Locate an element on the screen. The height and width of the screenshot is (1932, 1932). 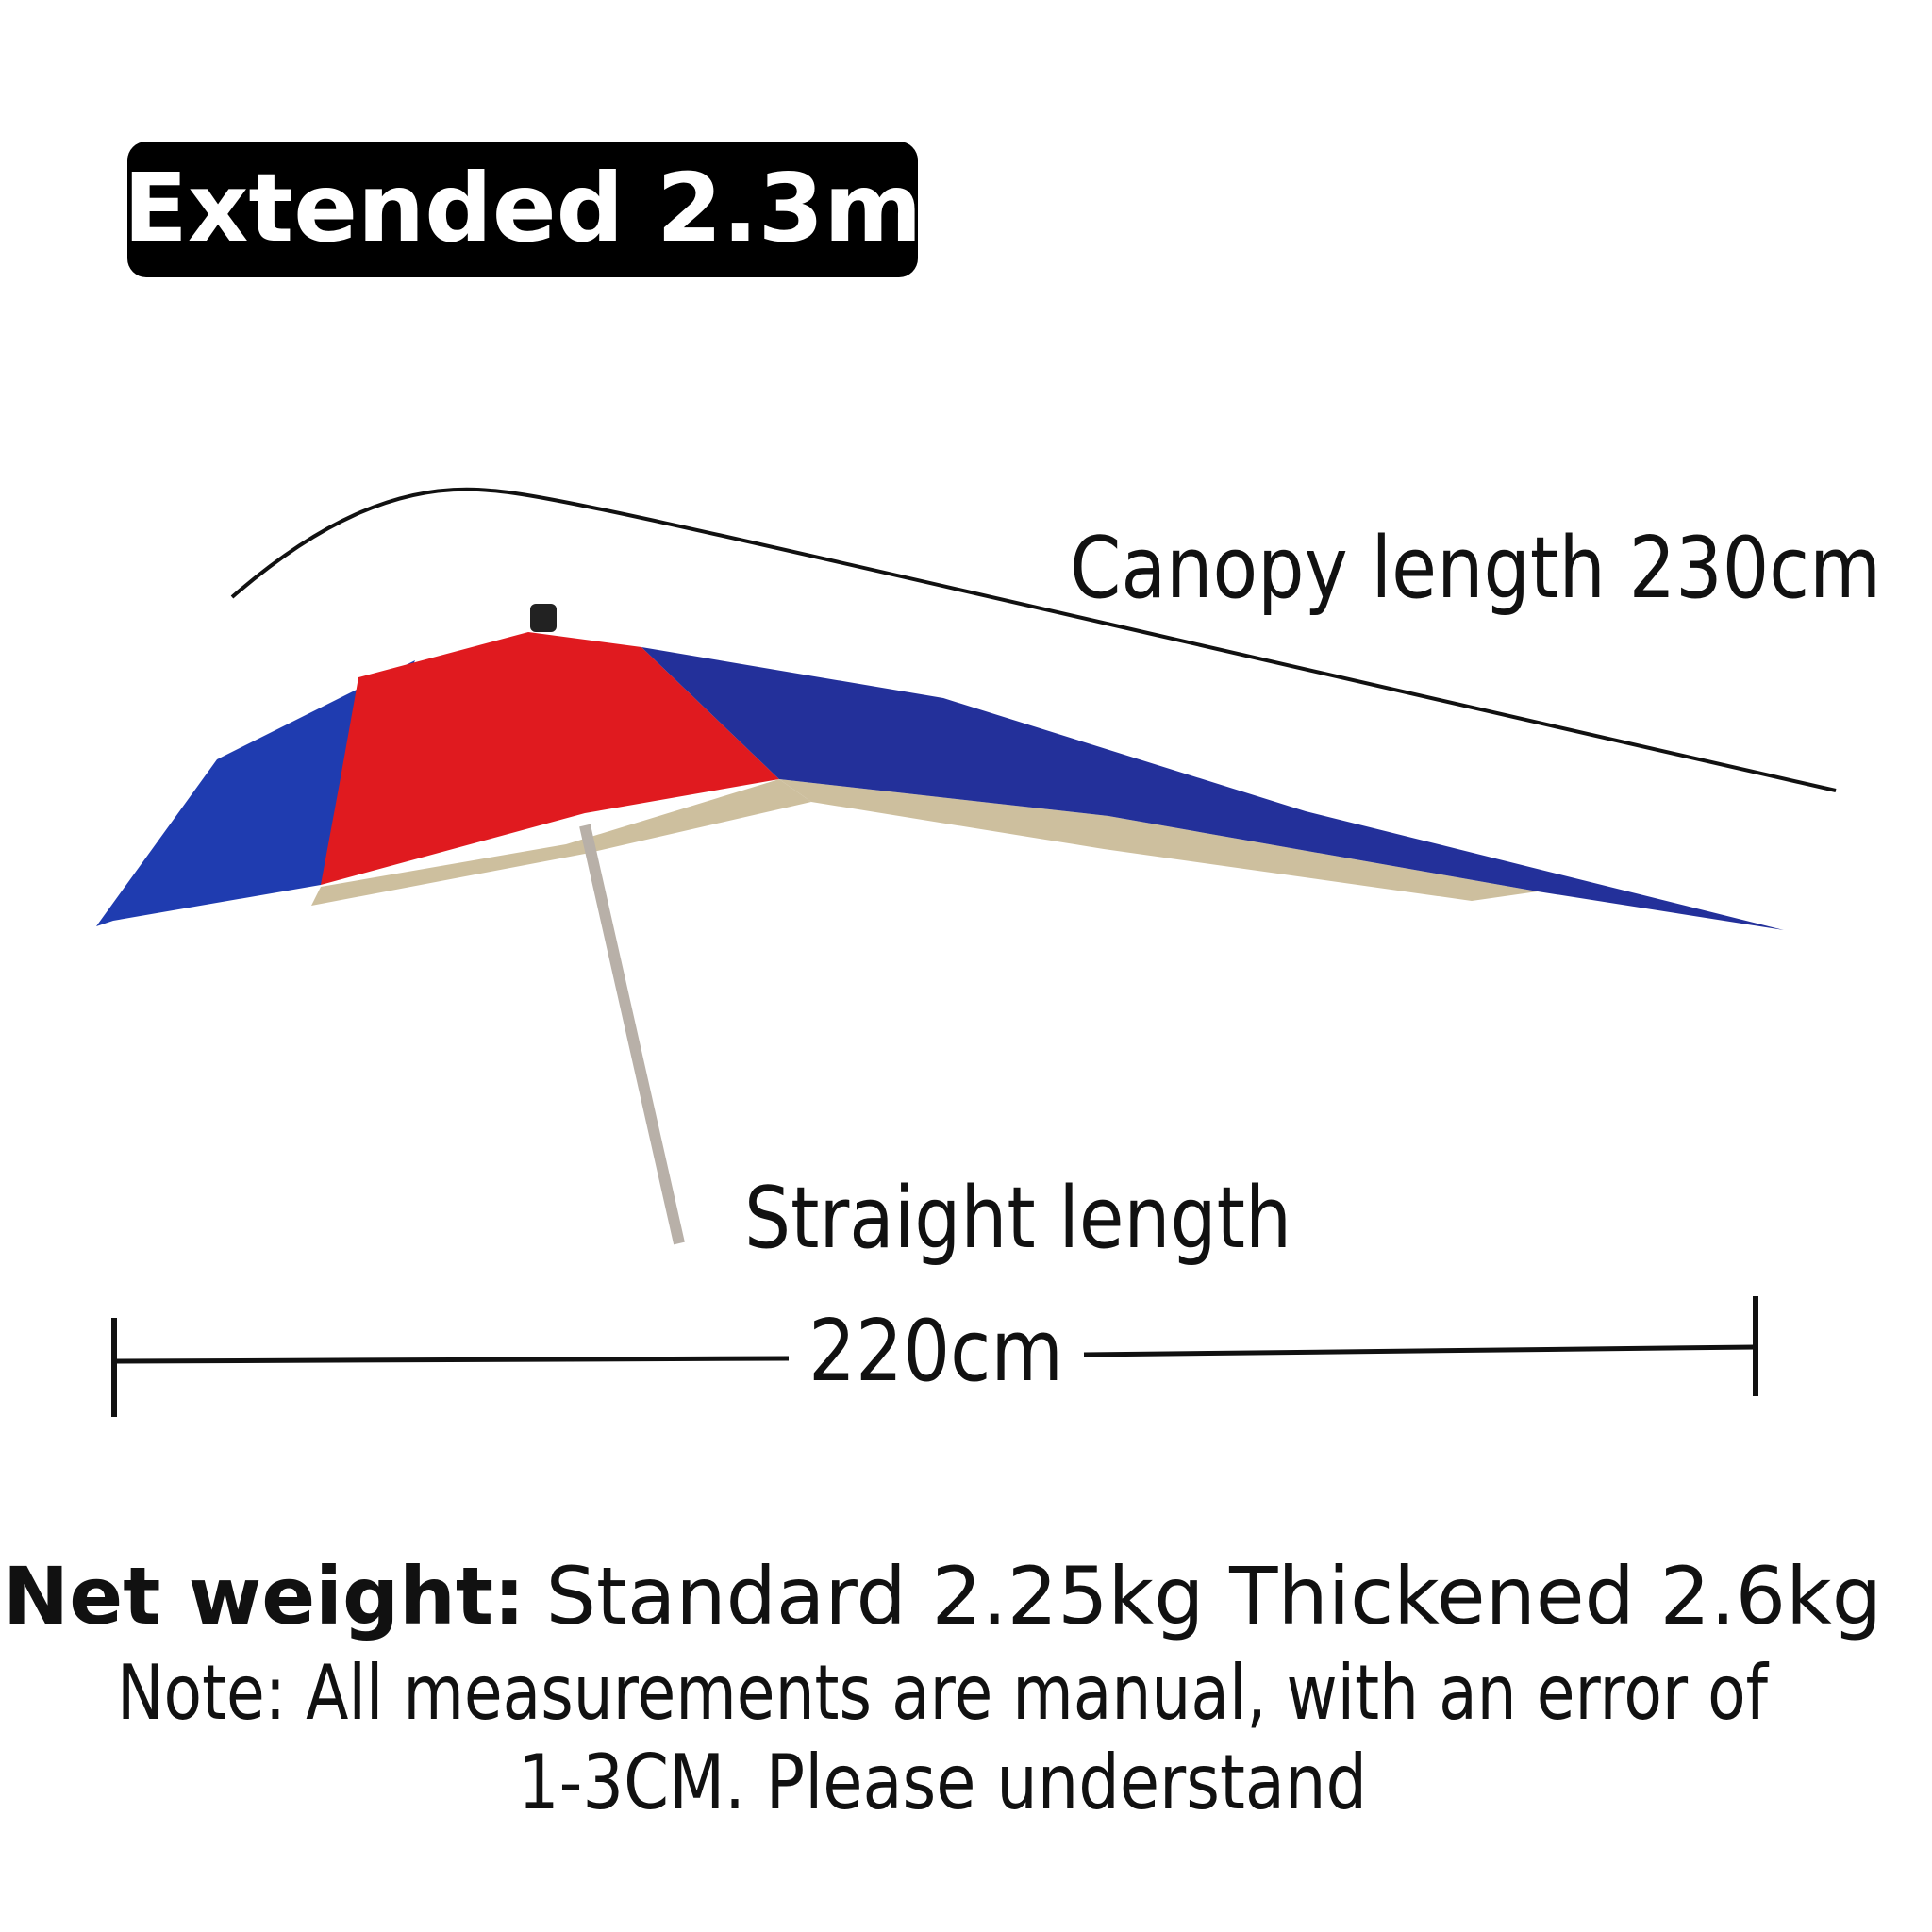
straight-value: 220cm is located at coordinates (936, 1351).